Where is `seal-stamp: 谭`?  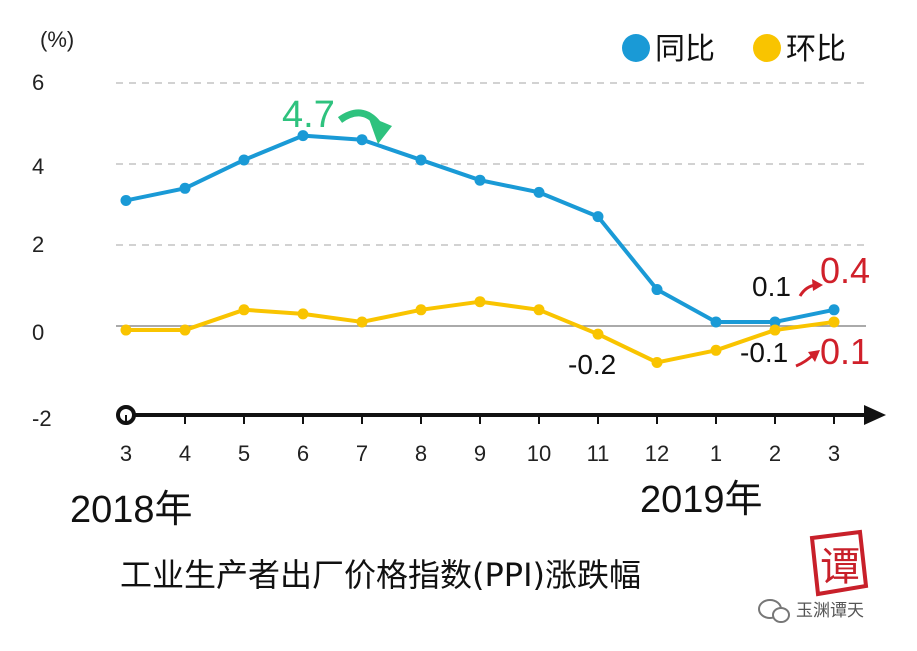
seal-stamp: 谭 is located at coordinates (839, 563).